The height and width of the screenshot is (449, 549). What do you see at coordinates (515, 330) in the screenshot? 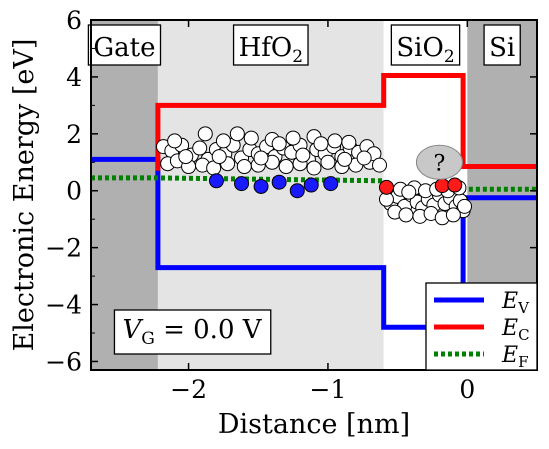
I see `legend-label-C: EC` at bounding box center [515, 330].